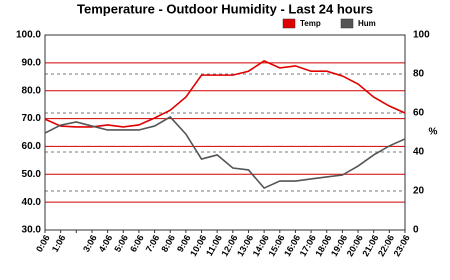 The image size is (450, 280). What do you see at coordinates (43, 243) in the screenshot?
I see `x-tick-label: 0:06` at bounding box center [43, 243].